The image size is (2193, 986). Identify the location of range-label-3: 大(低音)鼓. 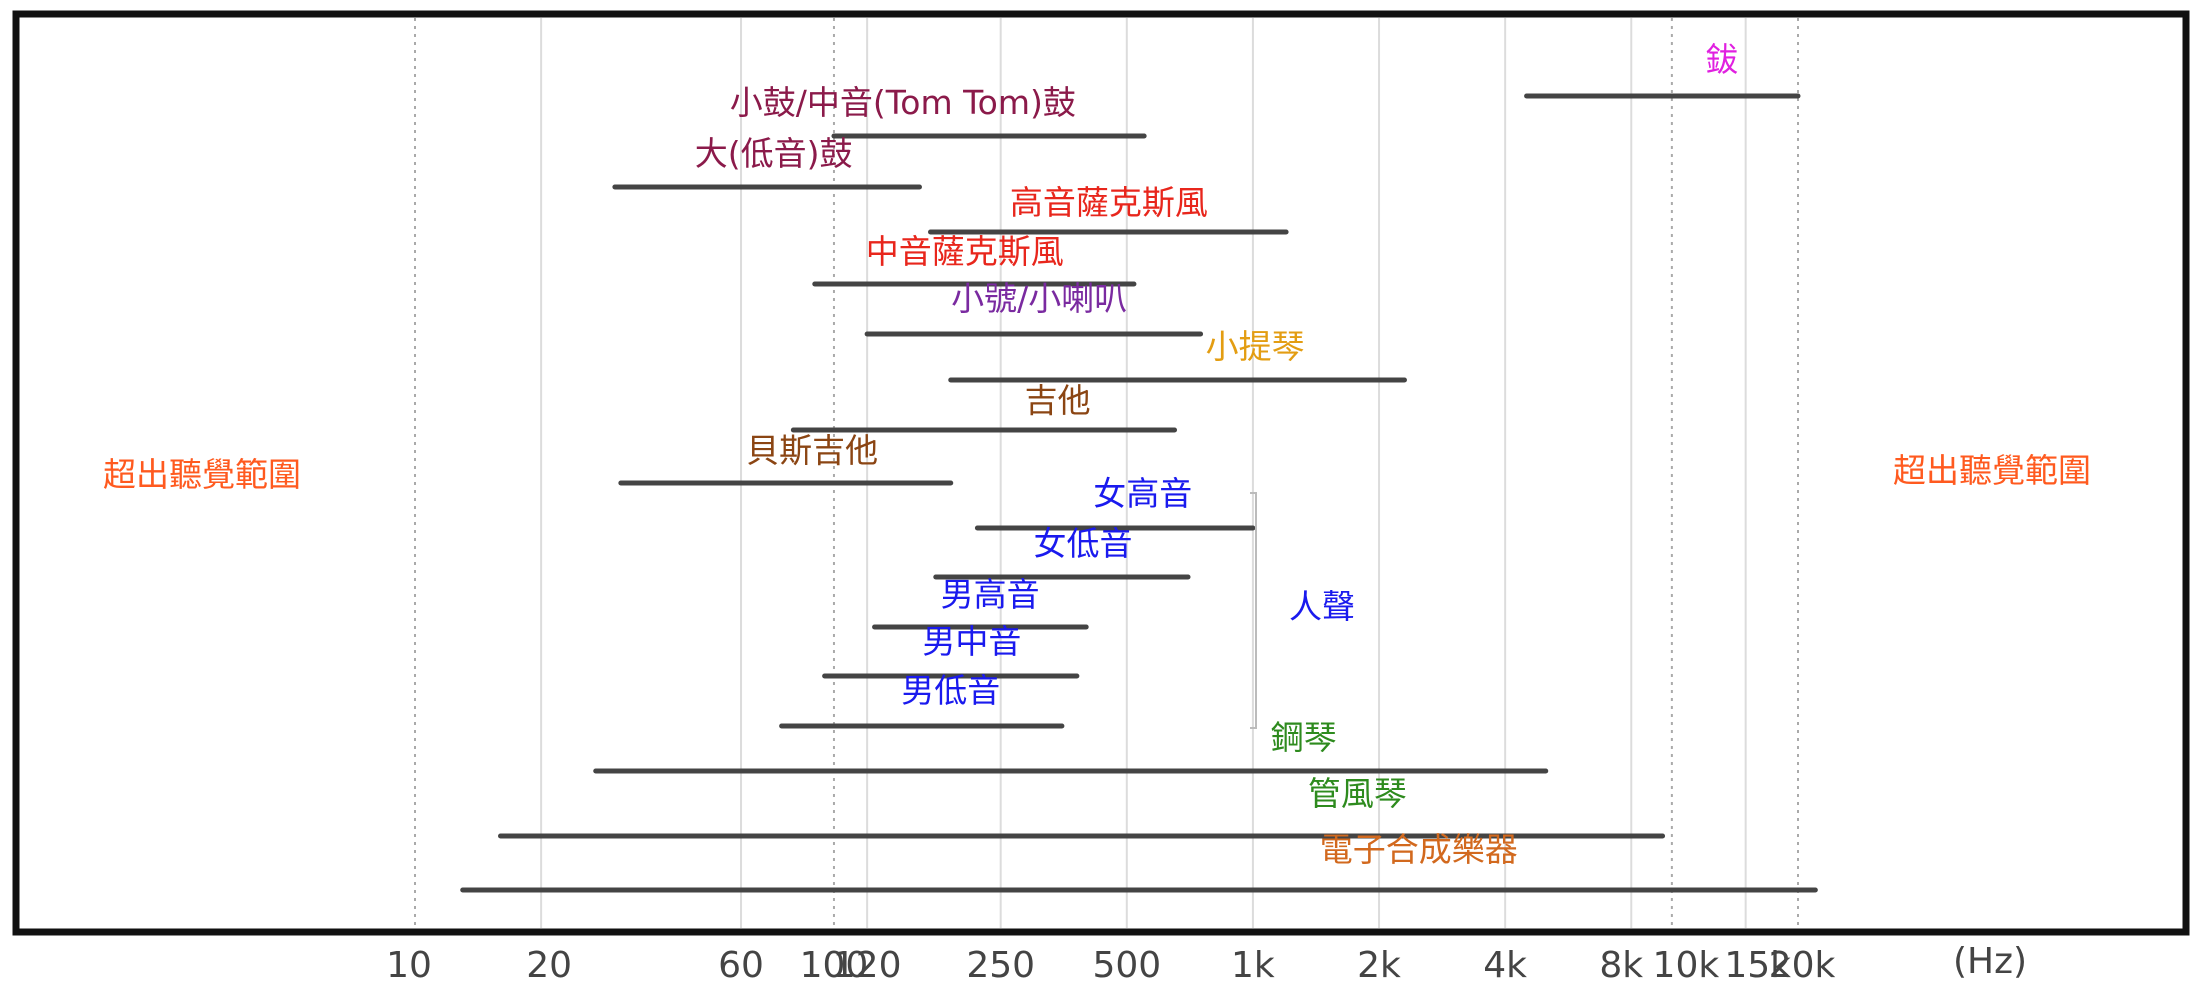
(774, 153).